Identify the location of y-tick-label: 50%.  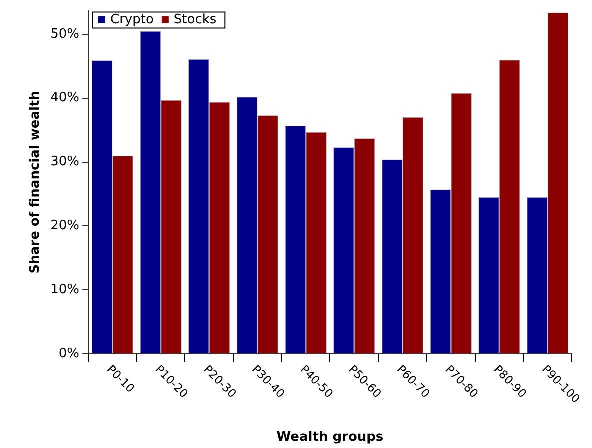
(65, 34).